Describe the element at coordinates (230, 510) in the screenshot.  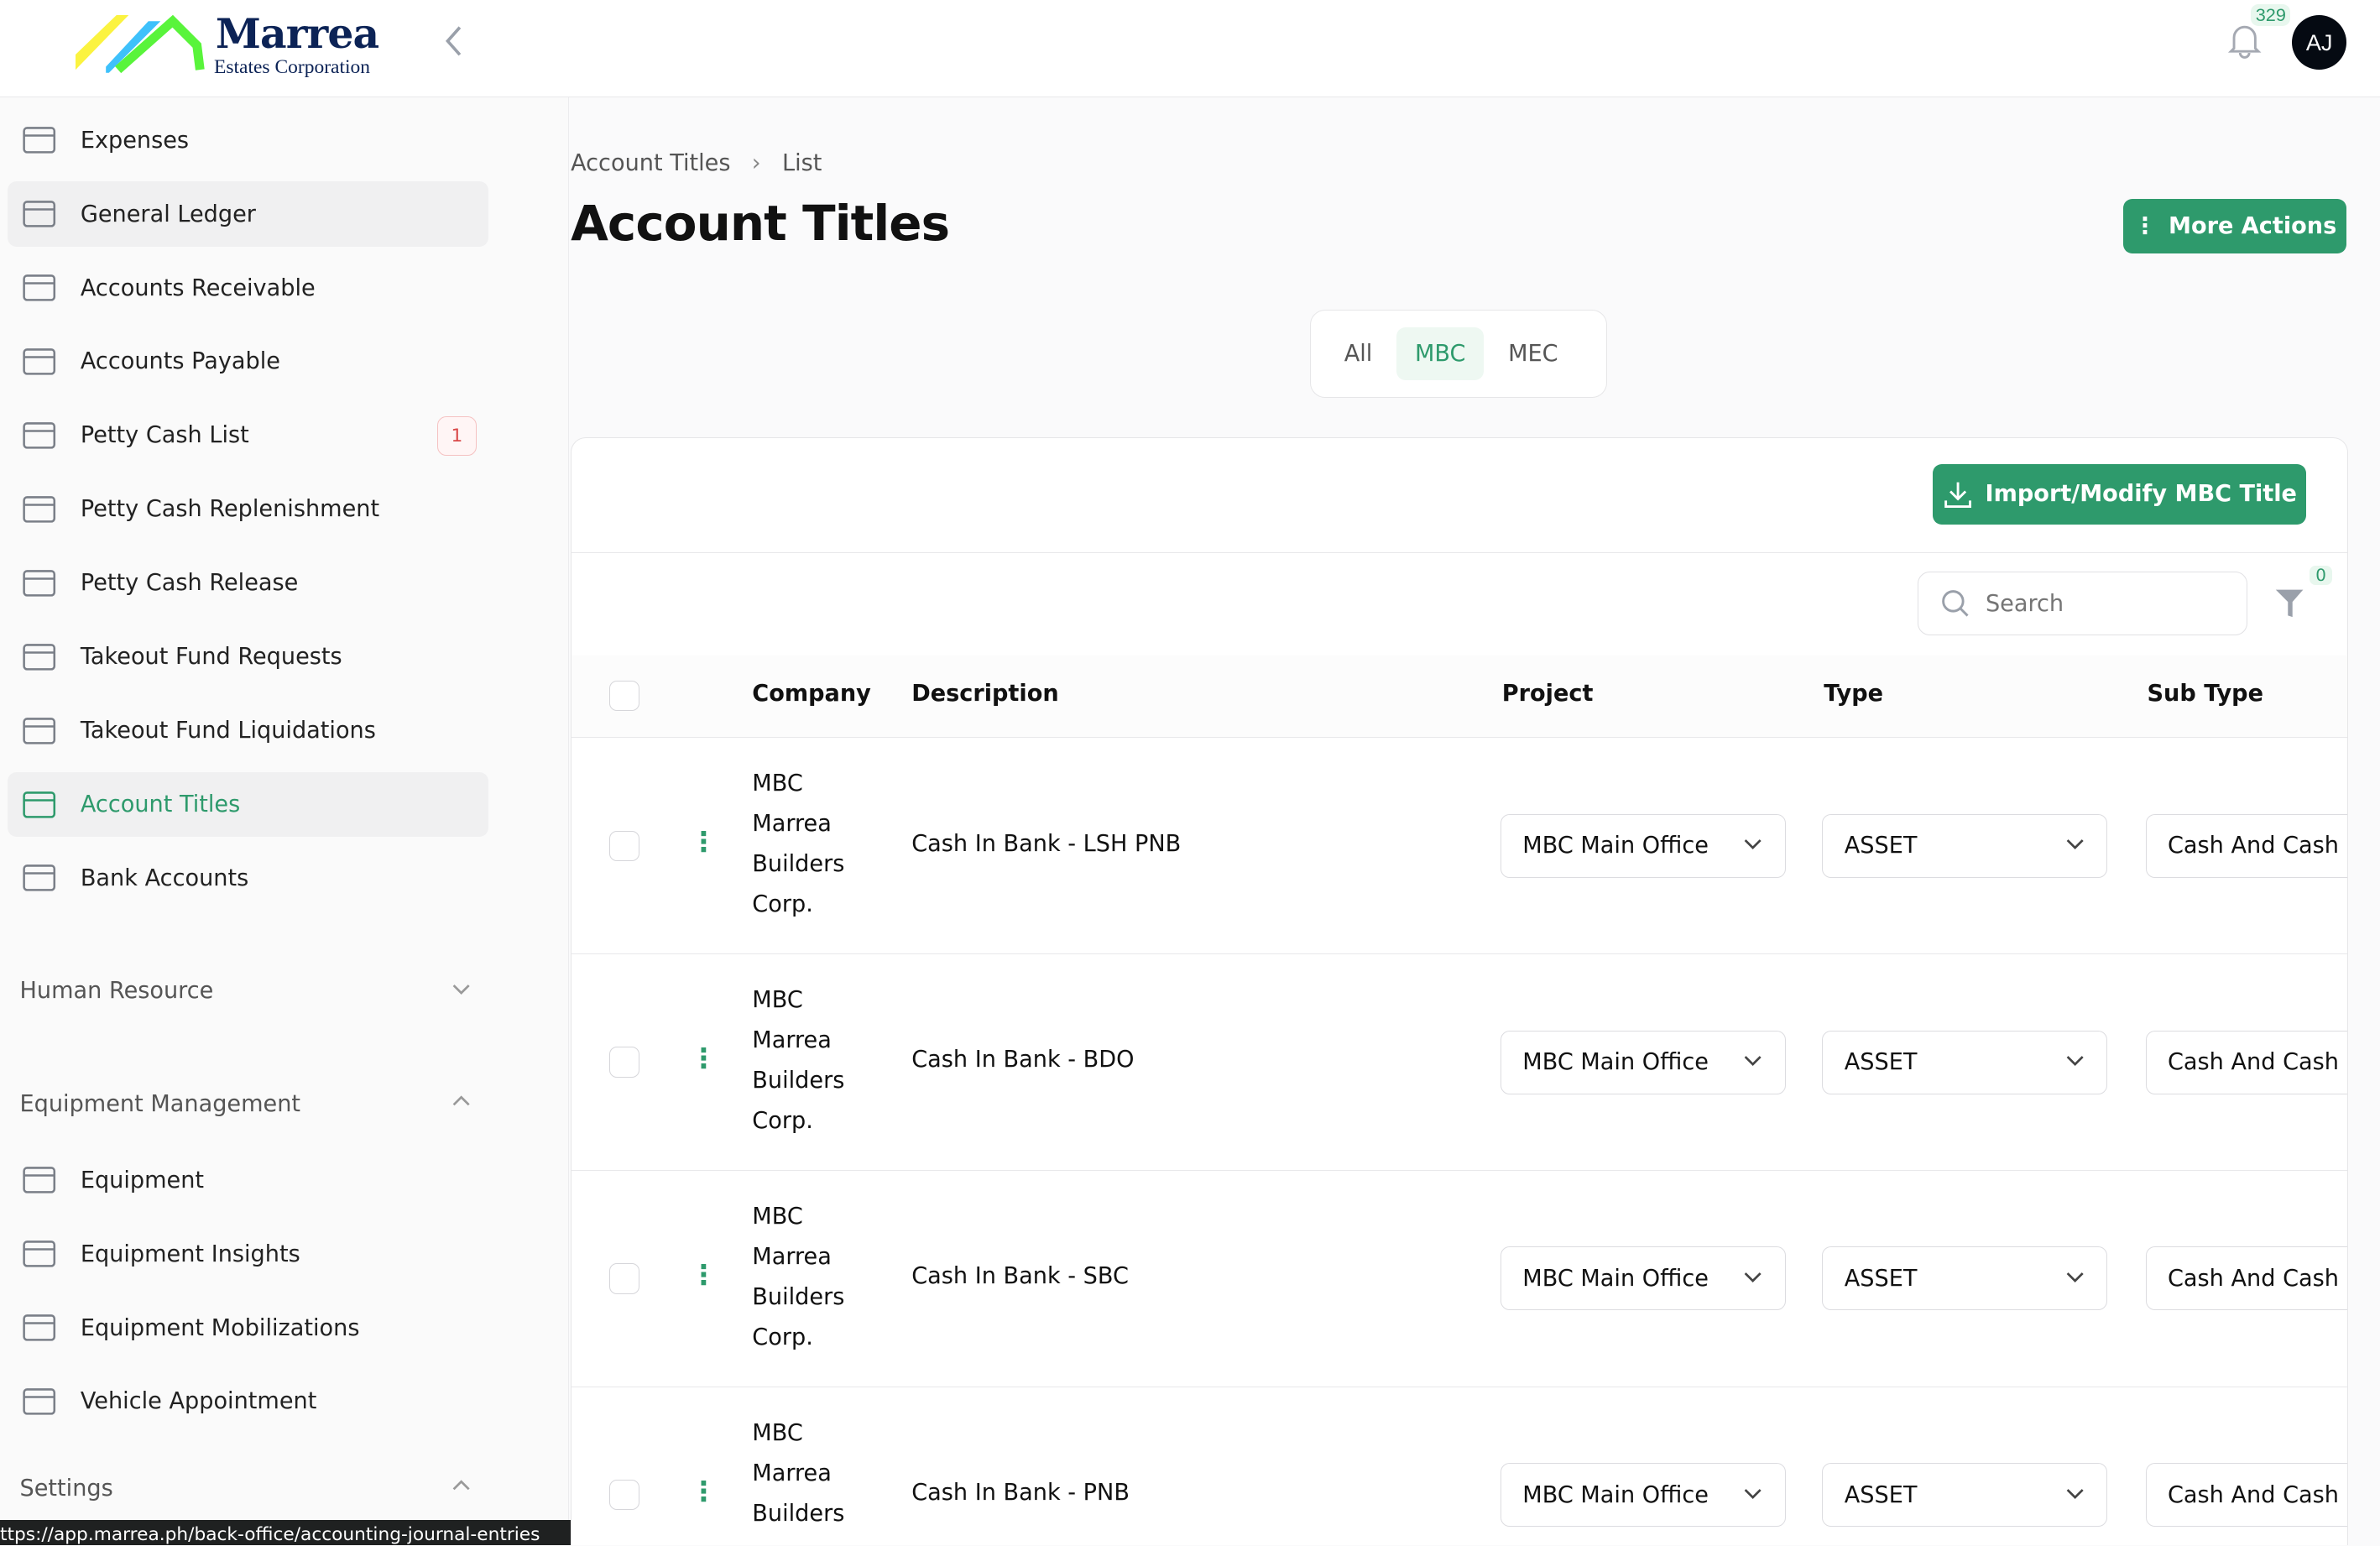
I see `sidebar-item-label: Petty Cash Replenishment` at that location.